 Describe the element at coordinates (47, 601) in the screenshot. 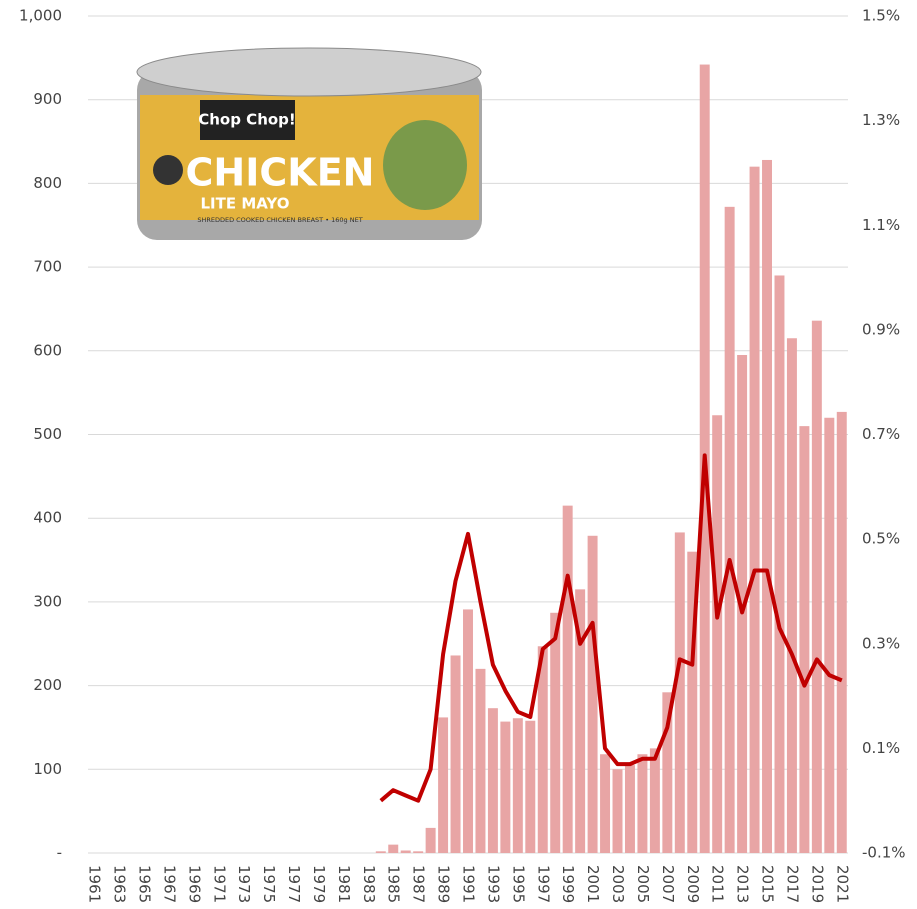

I see `y-tick-label: 300` at that location.